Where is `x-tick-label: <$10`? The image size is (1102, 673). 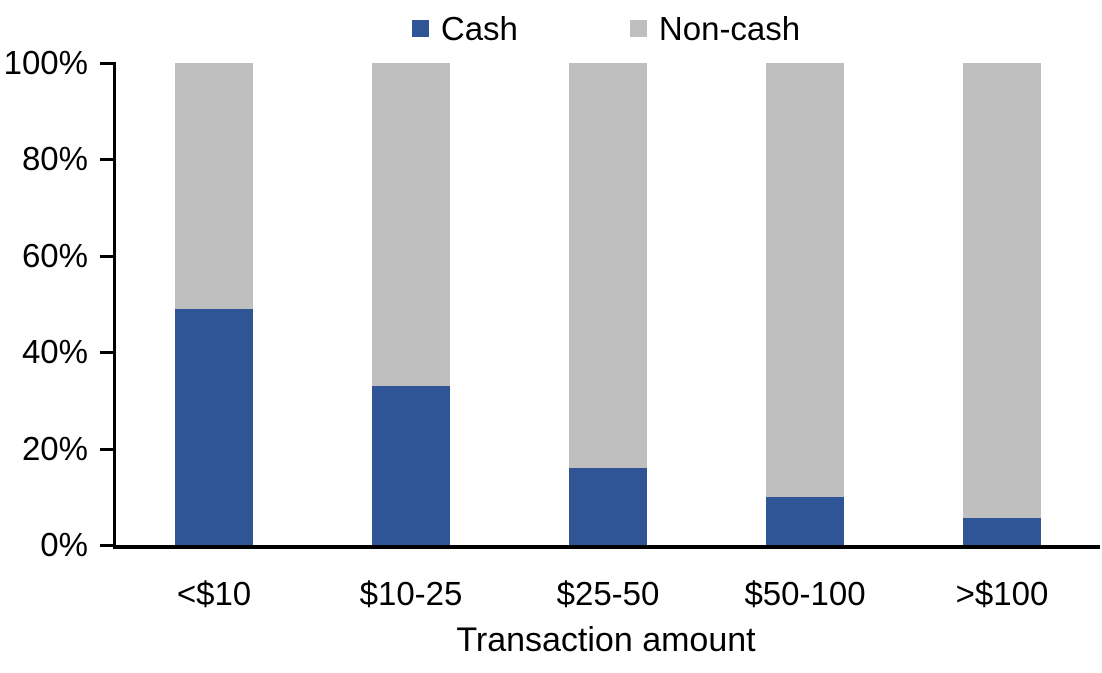 x-tick-label: <$10 is located at coordinates (214, 593).